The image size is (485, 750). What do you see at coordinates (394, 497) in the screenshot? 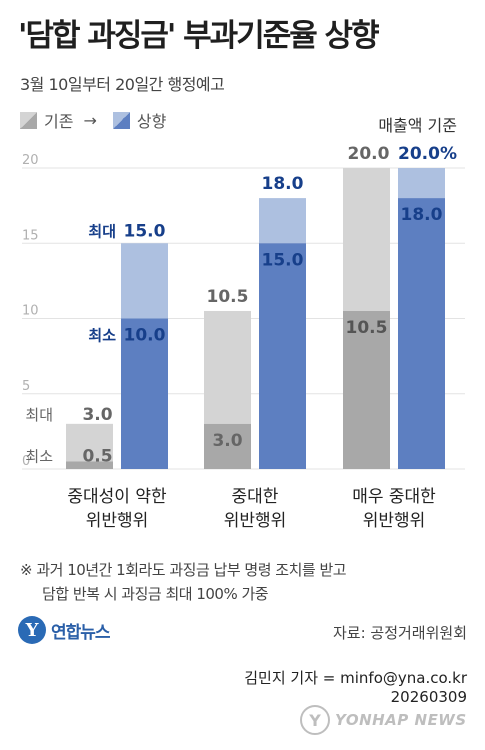
I see `category-label: 매우 중대한` at bounding box center [394, 497].